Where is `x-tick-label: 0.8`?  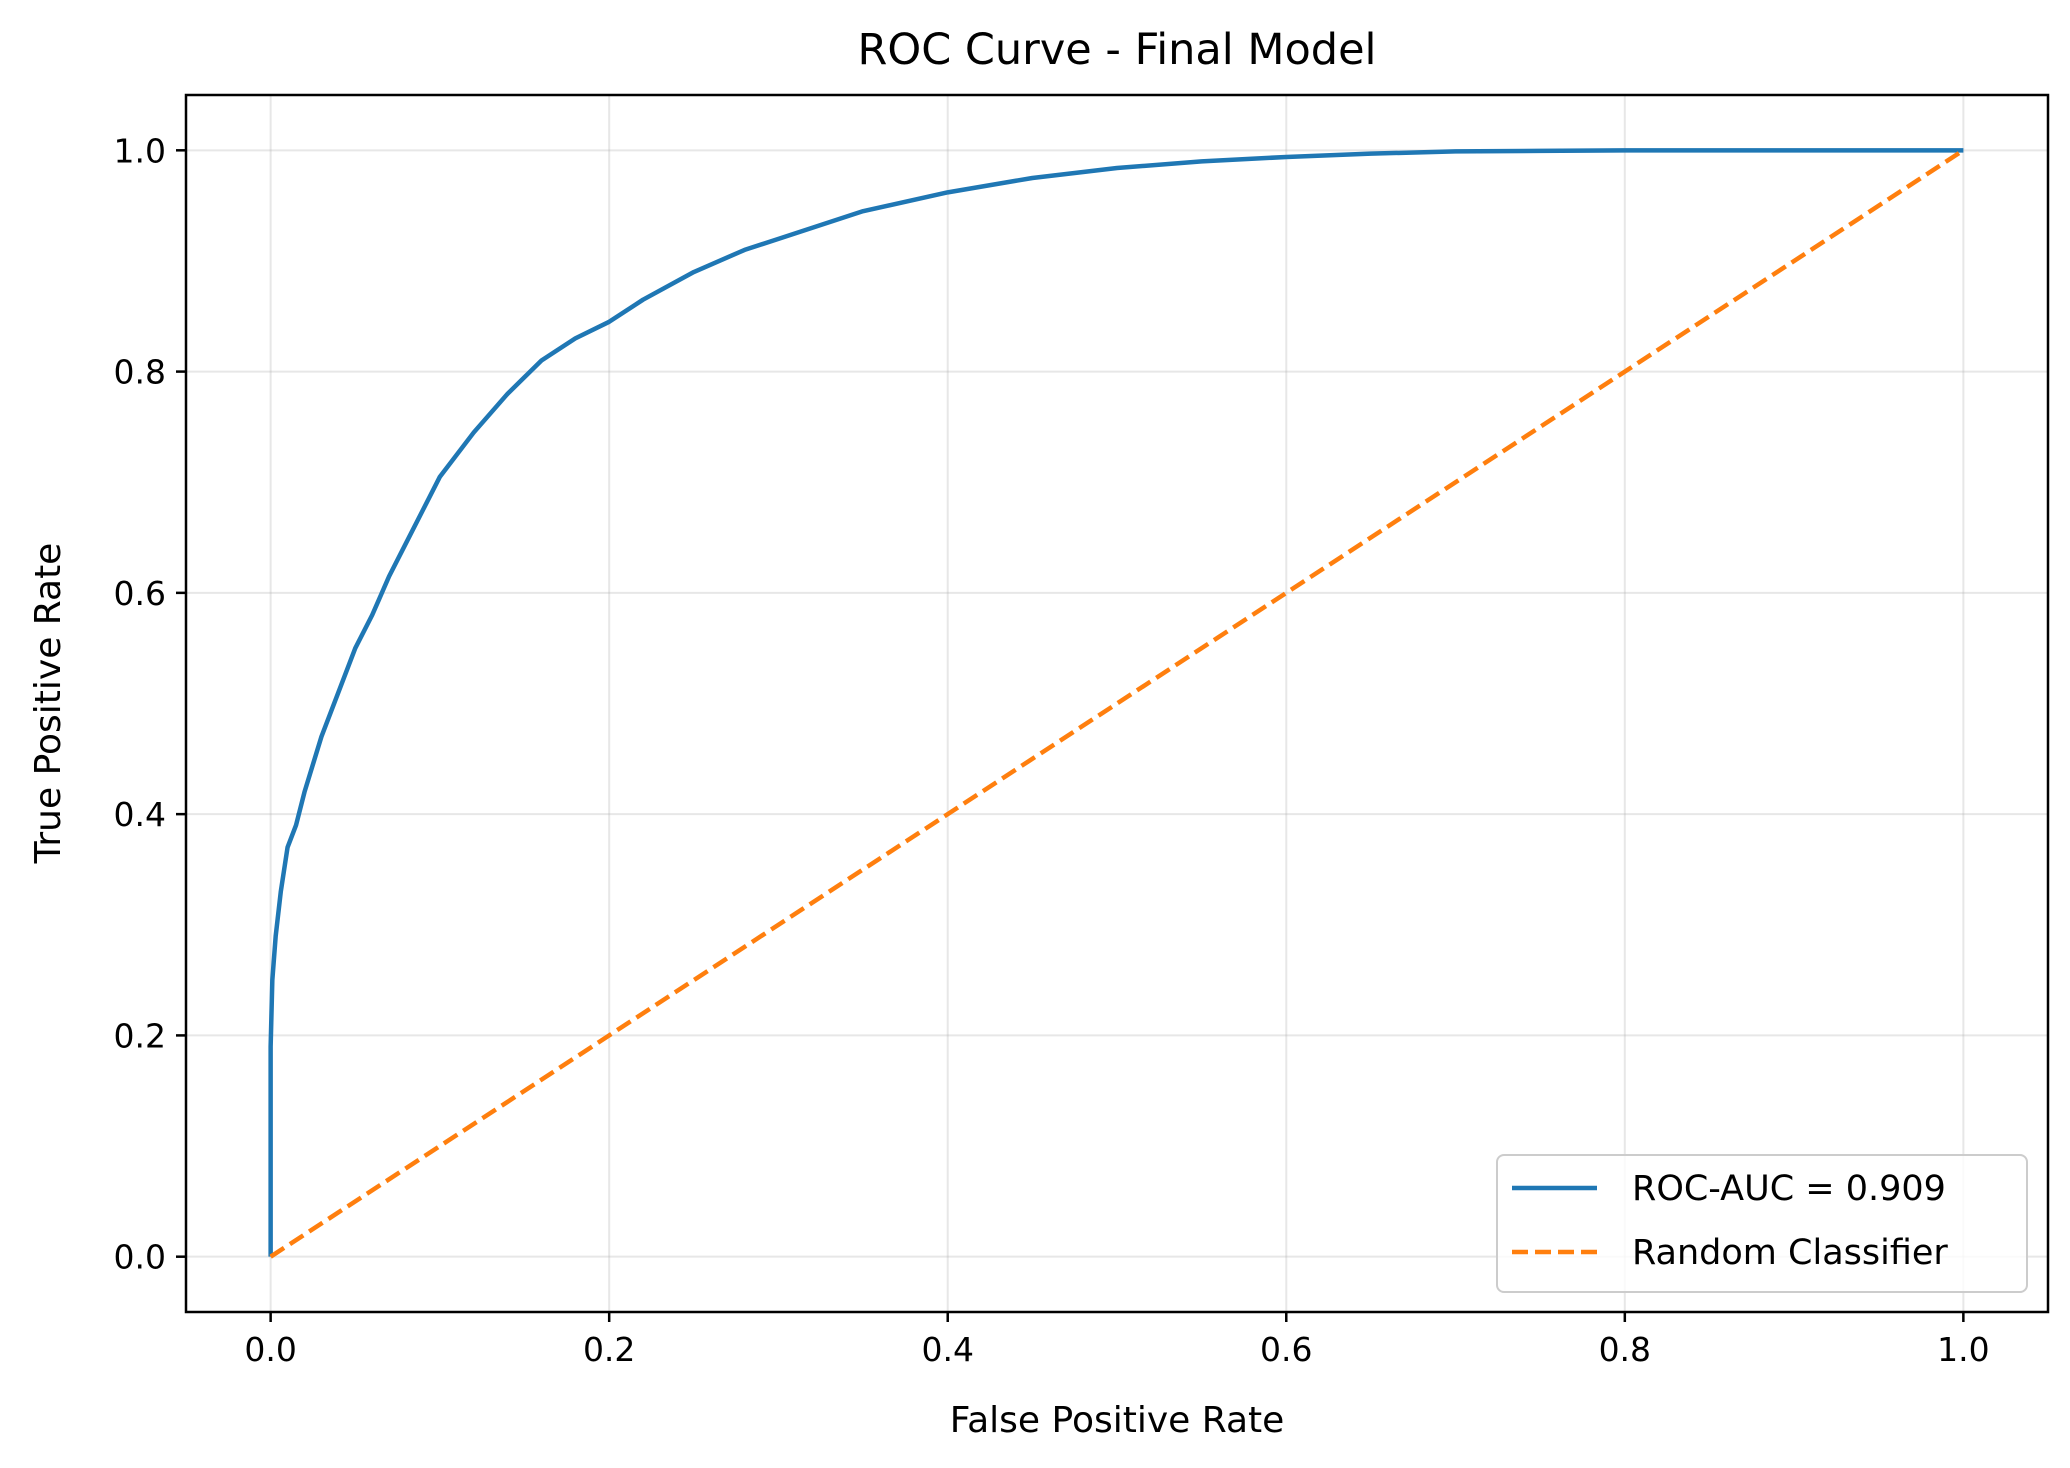
x-tick-label: 0.8 is located at coordinates (1625, 1349).